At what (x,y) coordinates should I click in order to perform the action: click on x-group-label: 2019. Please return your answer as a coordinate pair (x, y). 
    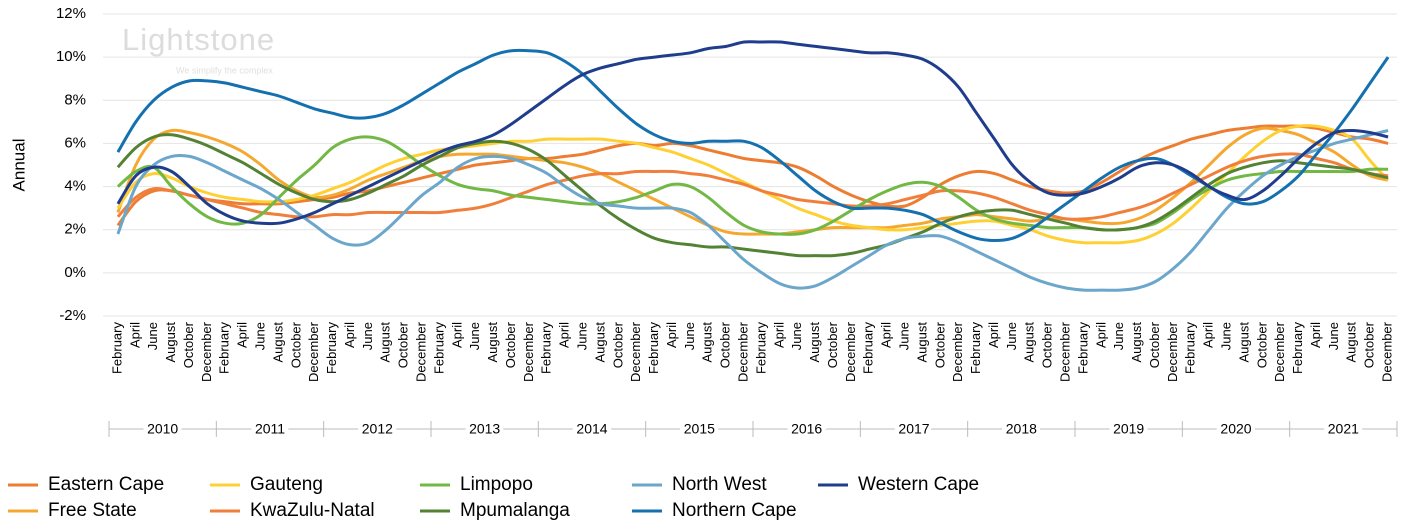
    Looking at the image, I should click on (1128, 429).